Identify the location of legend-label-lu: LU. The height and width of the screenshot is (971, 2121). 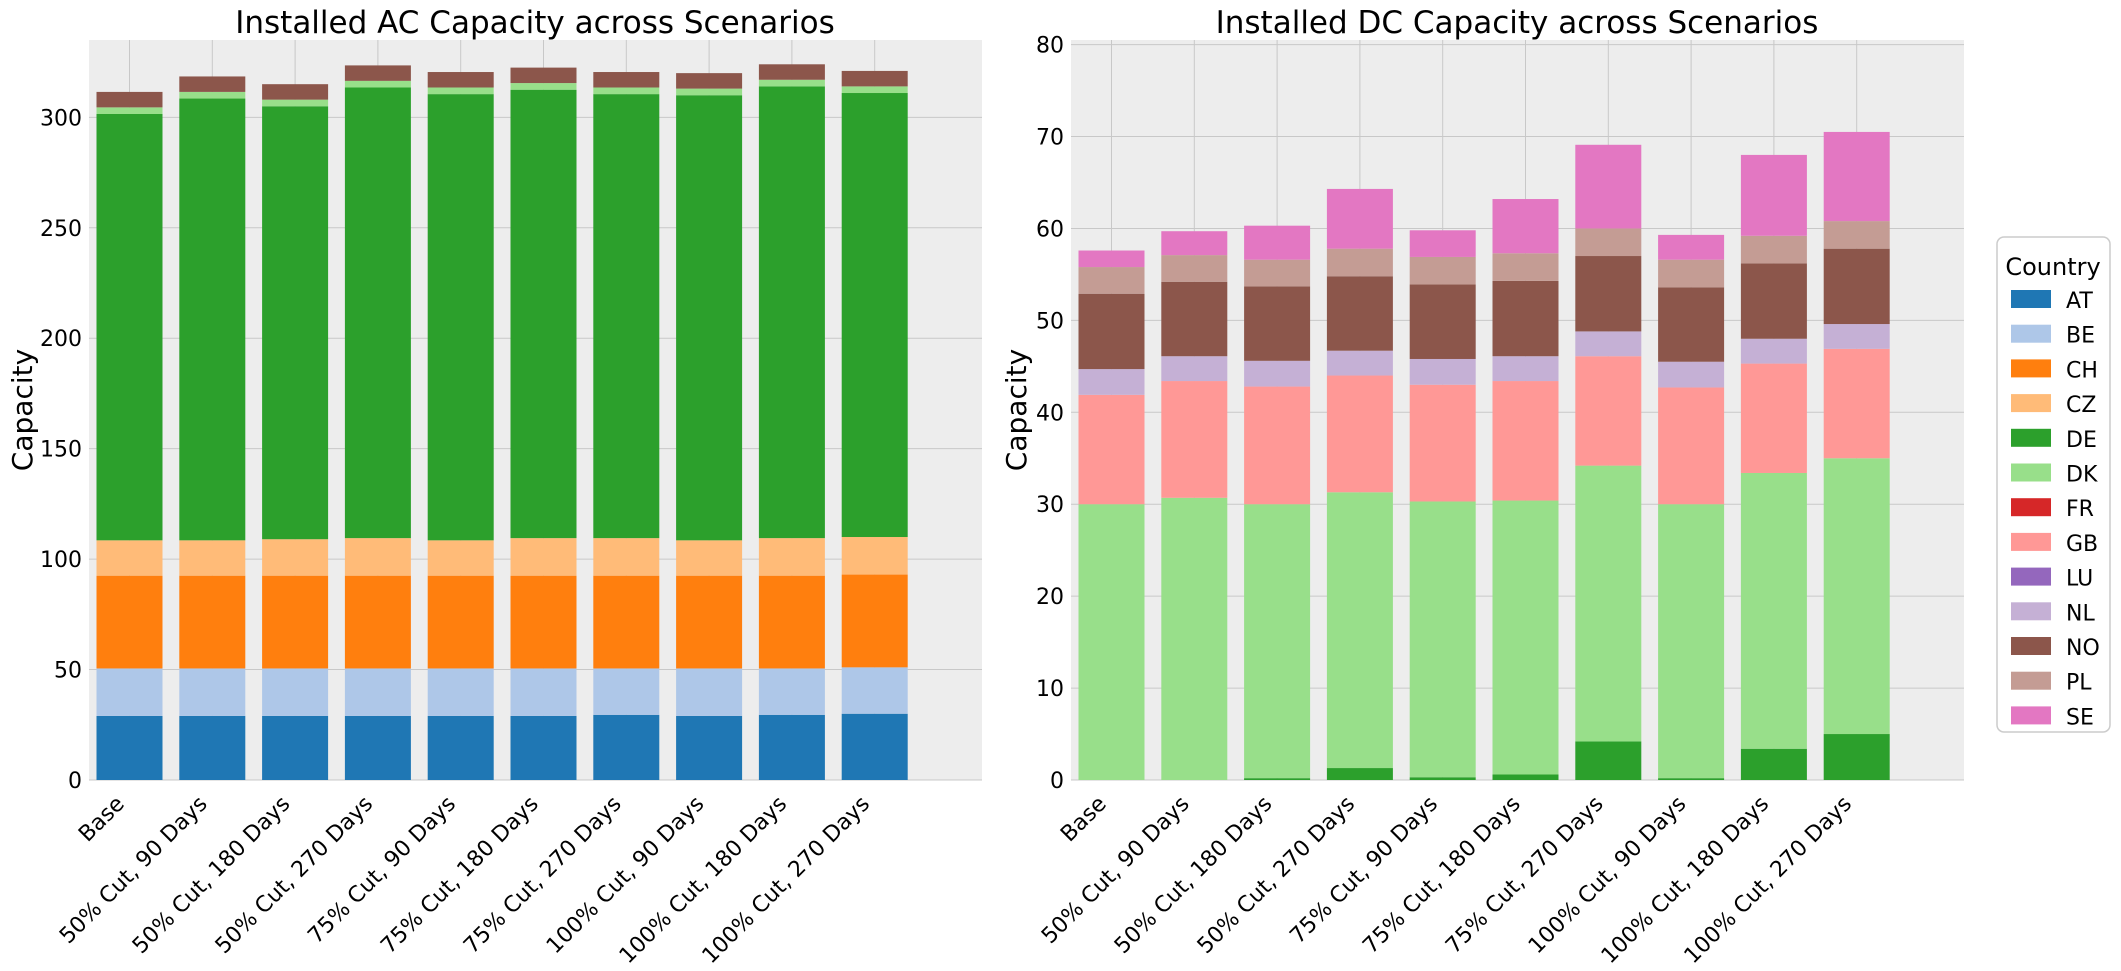
(2079, 579).